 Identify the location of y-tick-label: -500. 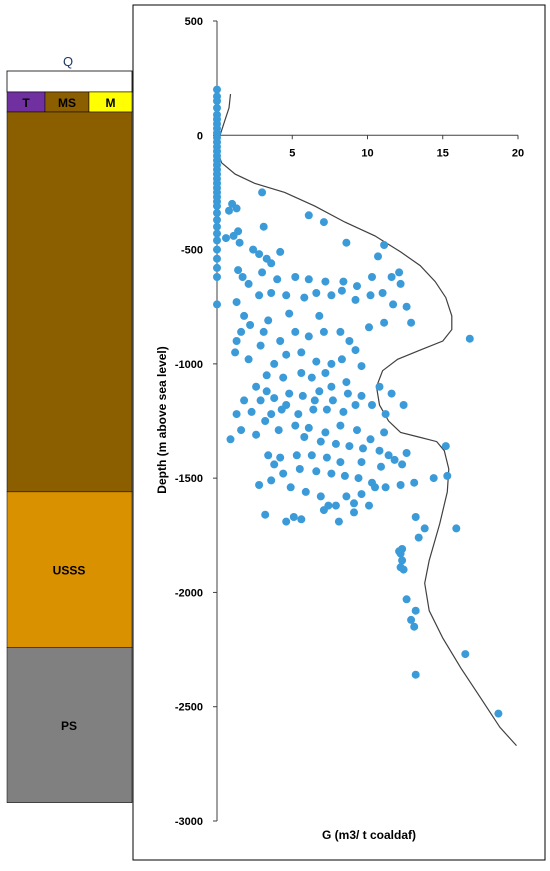
(192, 251).